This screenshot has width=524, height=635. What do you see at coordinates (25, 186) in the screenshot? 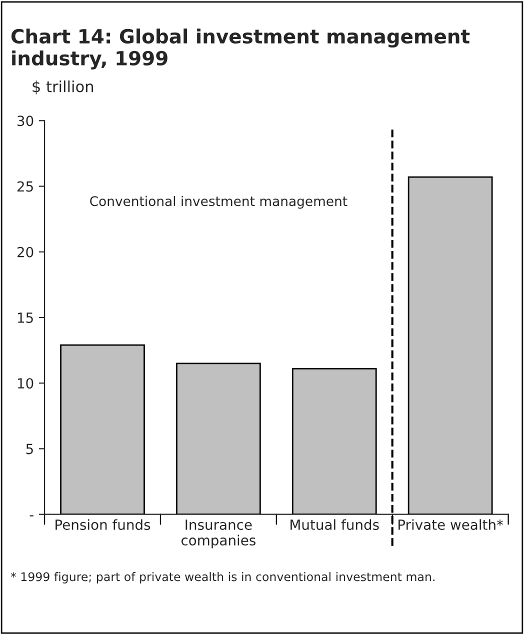
I see `y-tick-label: 25` at bounding box center [25, 186].